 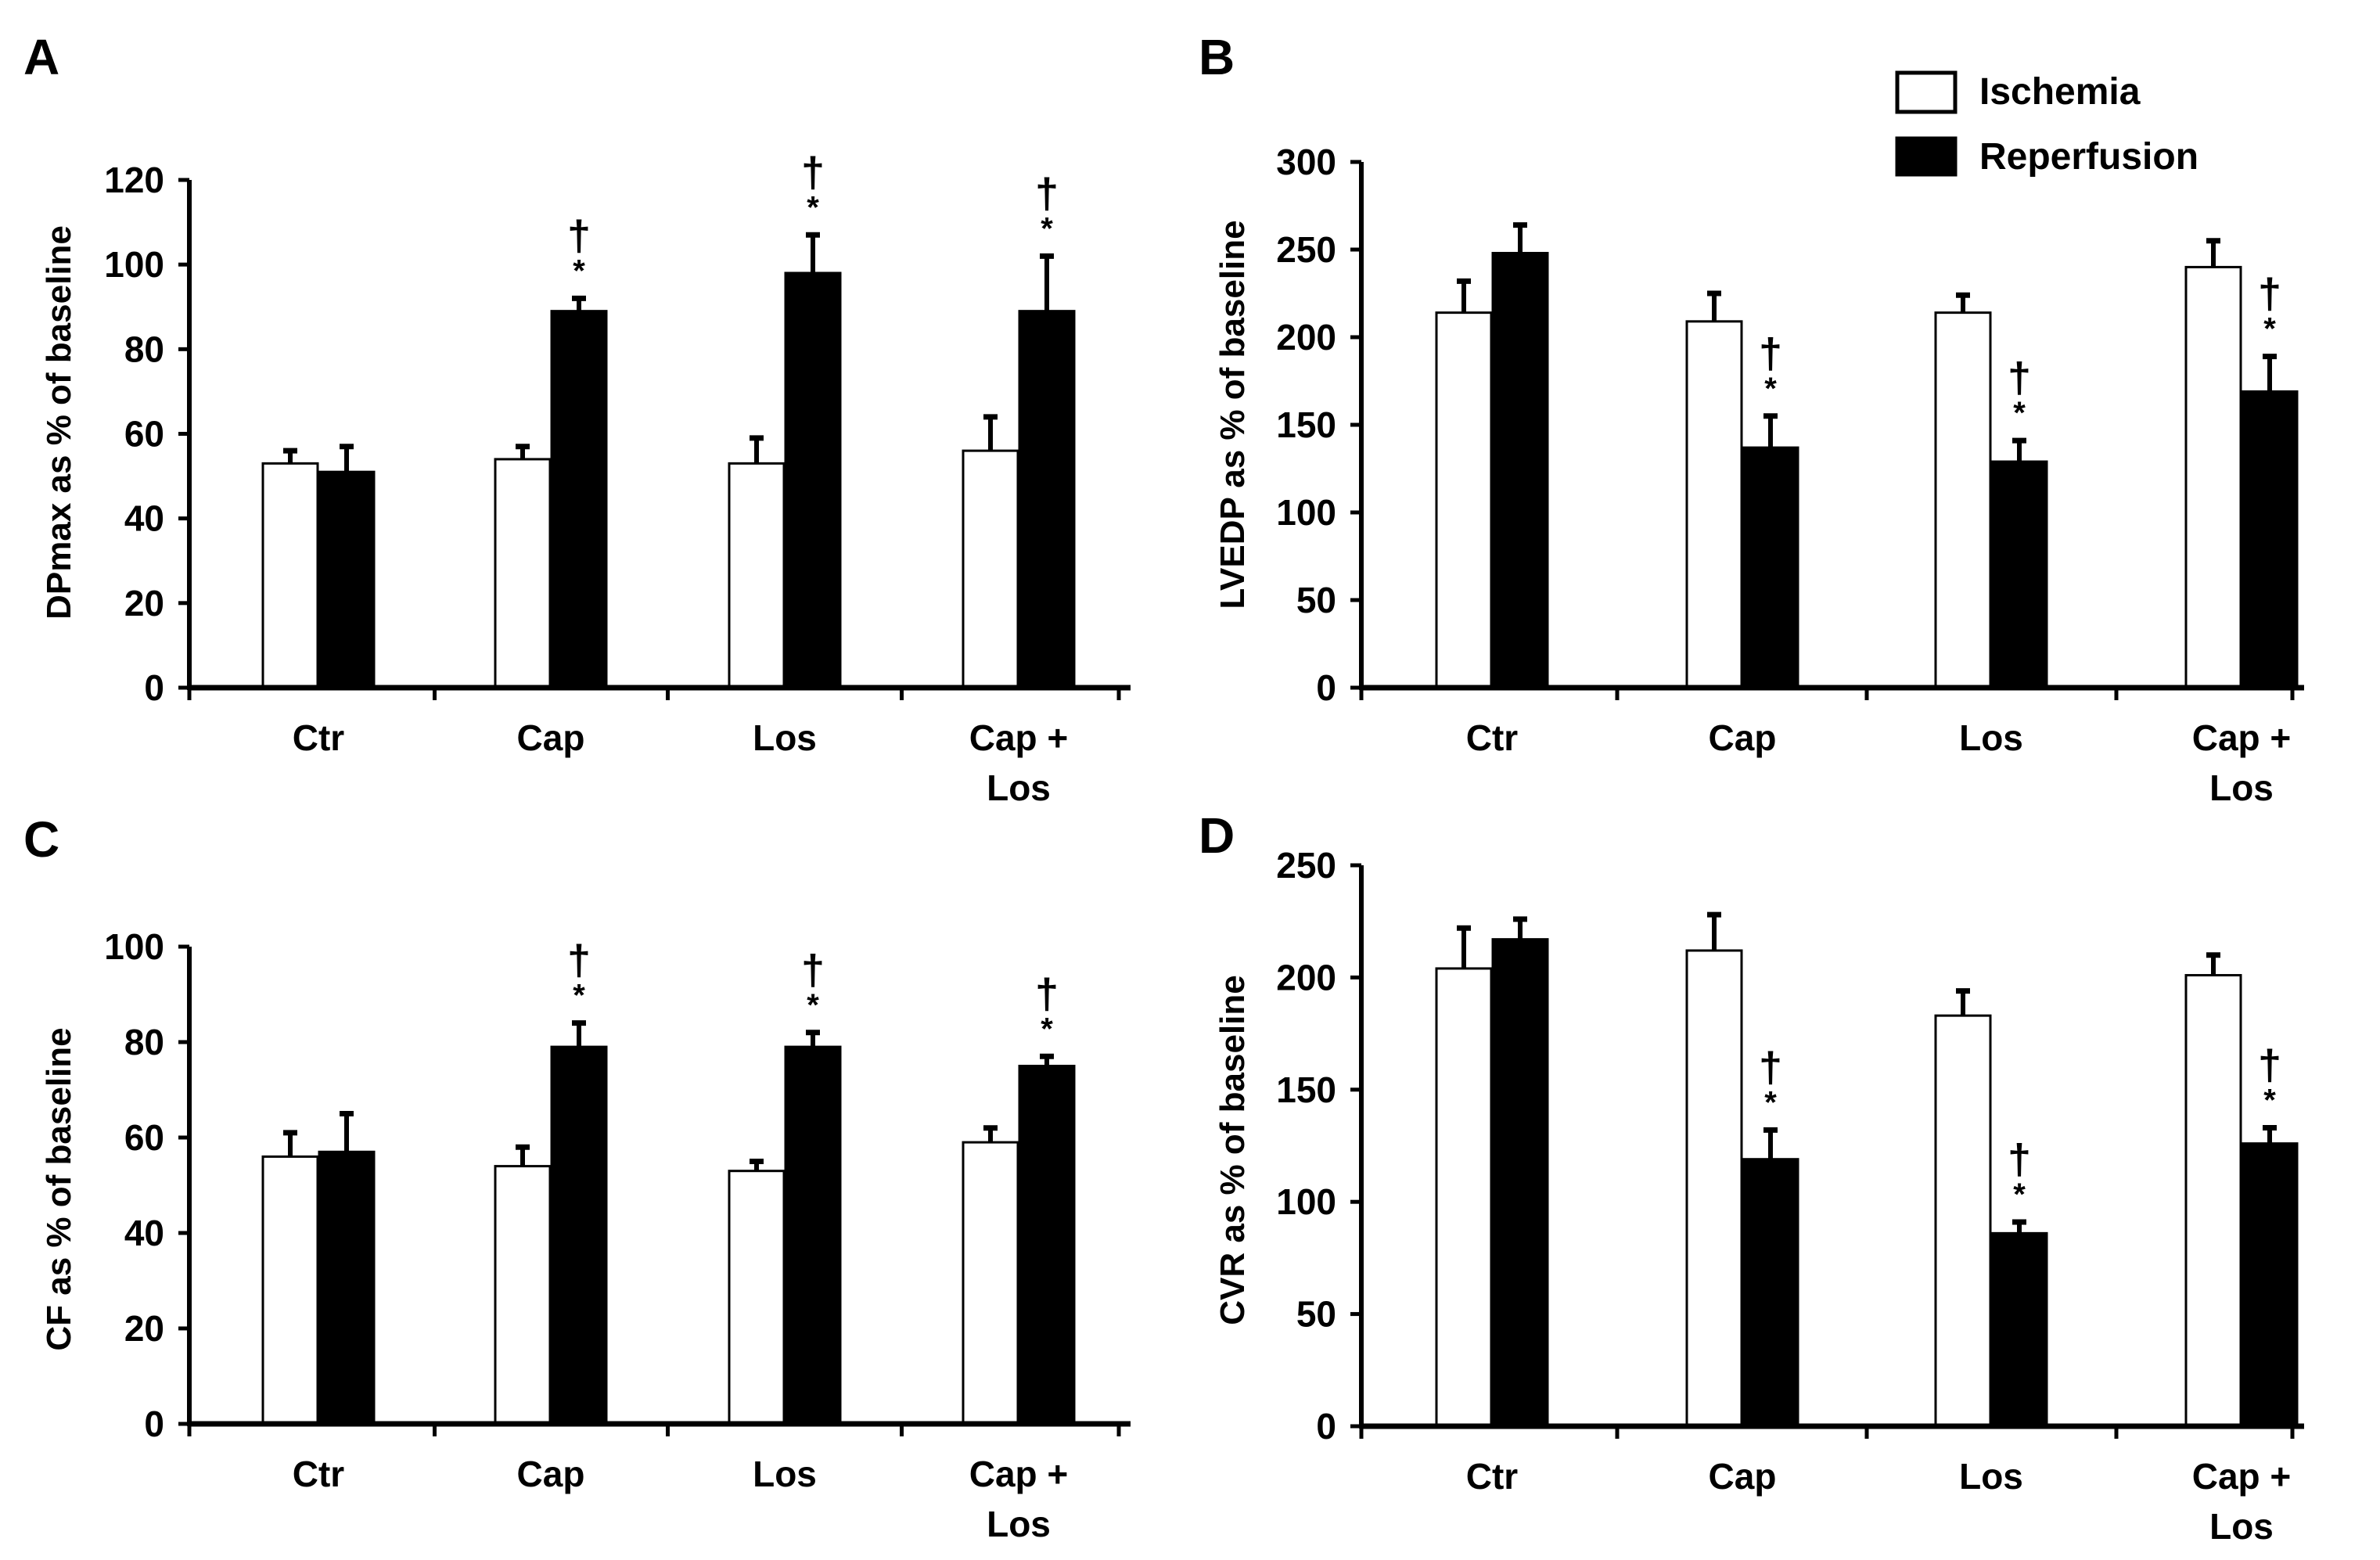 I want to click on legend-label-reperfusion: Reperfusion, so click(x=2088, y=157).